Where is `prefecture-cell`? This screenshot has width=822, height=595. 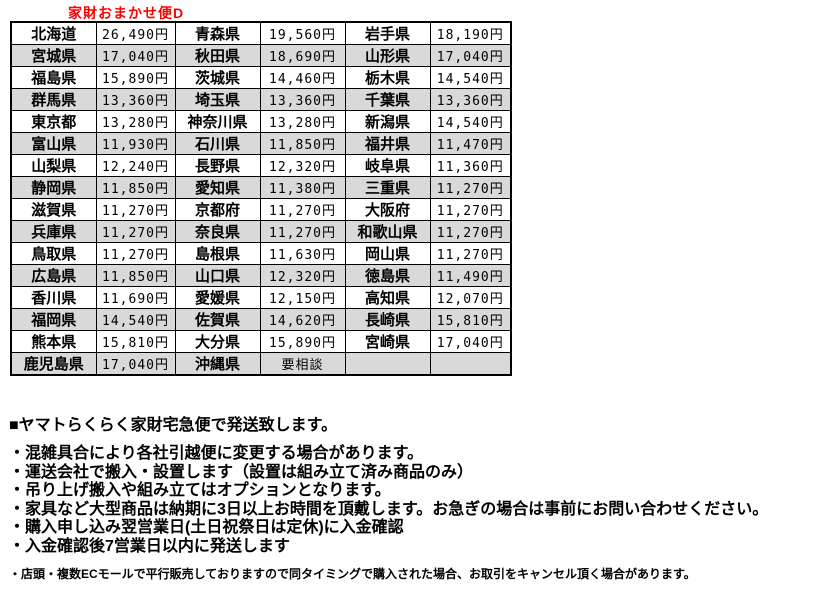 prefecture-cell is located at coordinates (387, 364).